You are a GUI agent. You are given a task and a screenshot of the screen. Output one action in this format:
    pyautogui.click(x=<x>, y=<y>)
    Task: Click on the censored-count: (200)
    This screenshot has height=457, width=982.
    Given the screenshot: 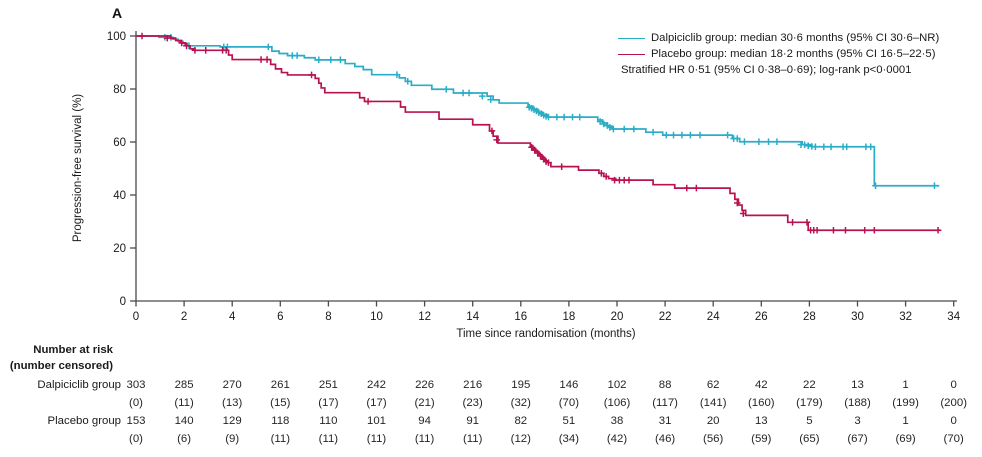 What is the action you would take?
    pyautogui.click(x=953, y=403)
    